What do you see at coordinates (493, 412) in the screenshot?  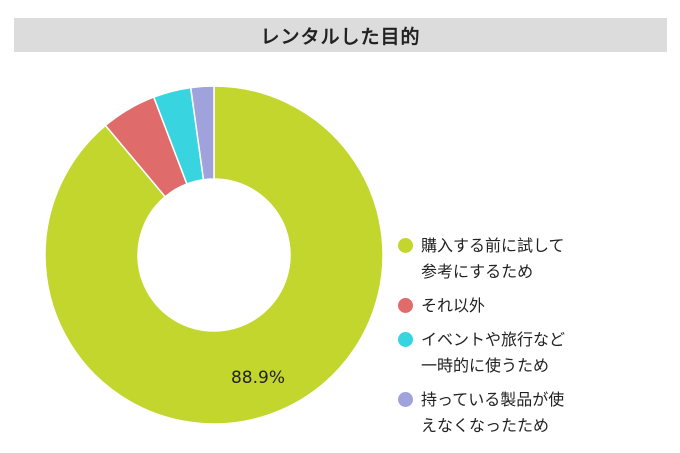 I see `legend-label: 持っている製品が使 えなくなったため` at bounding box center [493, 412].